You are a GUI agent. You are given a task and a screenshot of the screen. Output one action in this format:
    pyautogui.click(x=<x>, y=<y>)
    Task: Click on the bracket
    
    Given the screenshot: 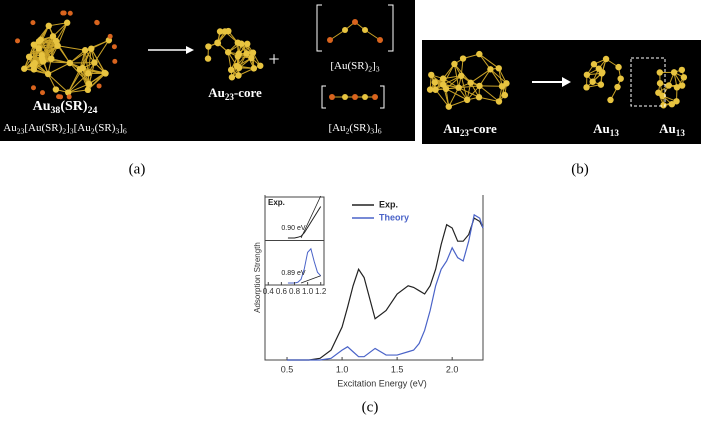 What is the action you would take?
    pyautogui.click(x=355, y=28)
    